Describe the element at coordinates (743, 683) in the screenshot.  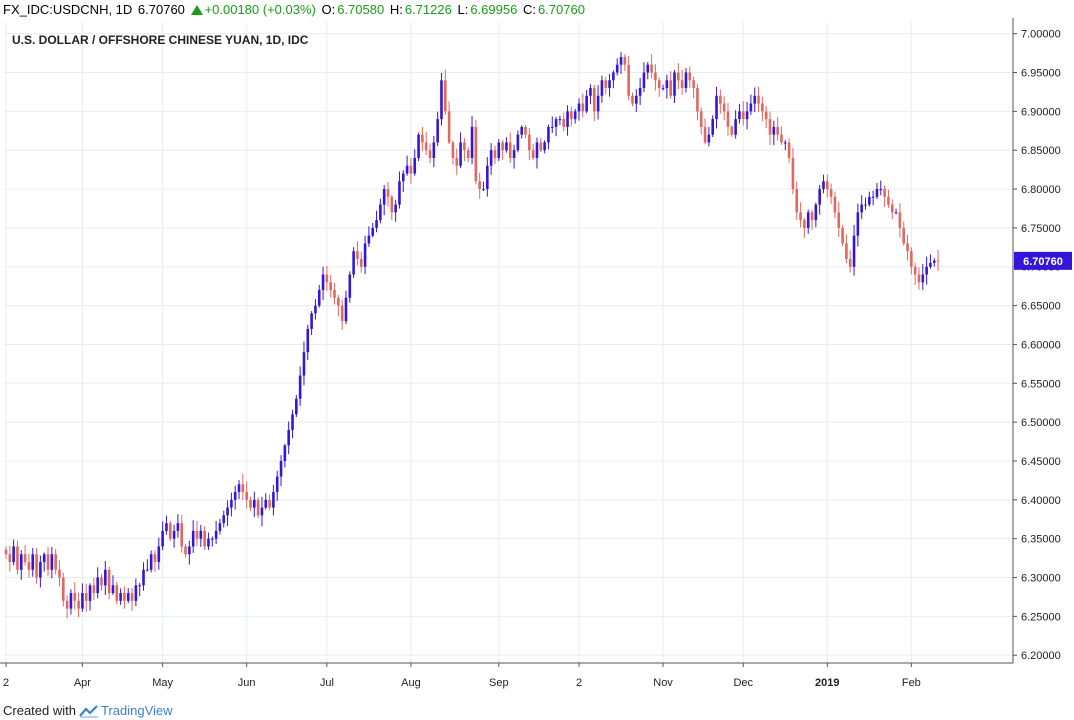
I see `x-tick-label: Dec` at that location.